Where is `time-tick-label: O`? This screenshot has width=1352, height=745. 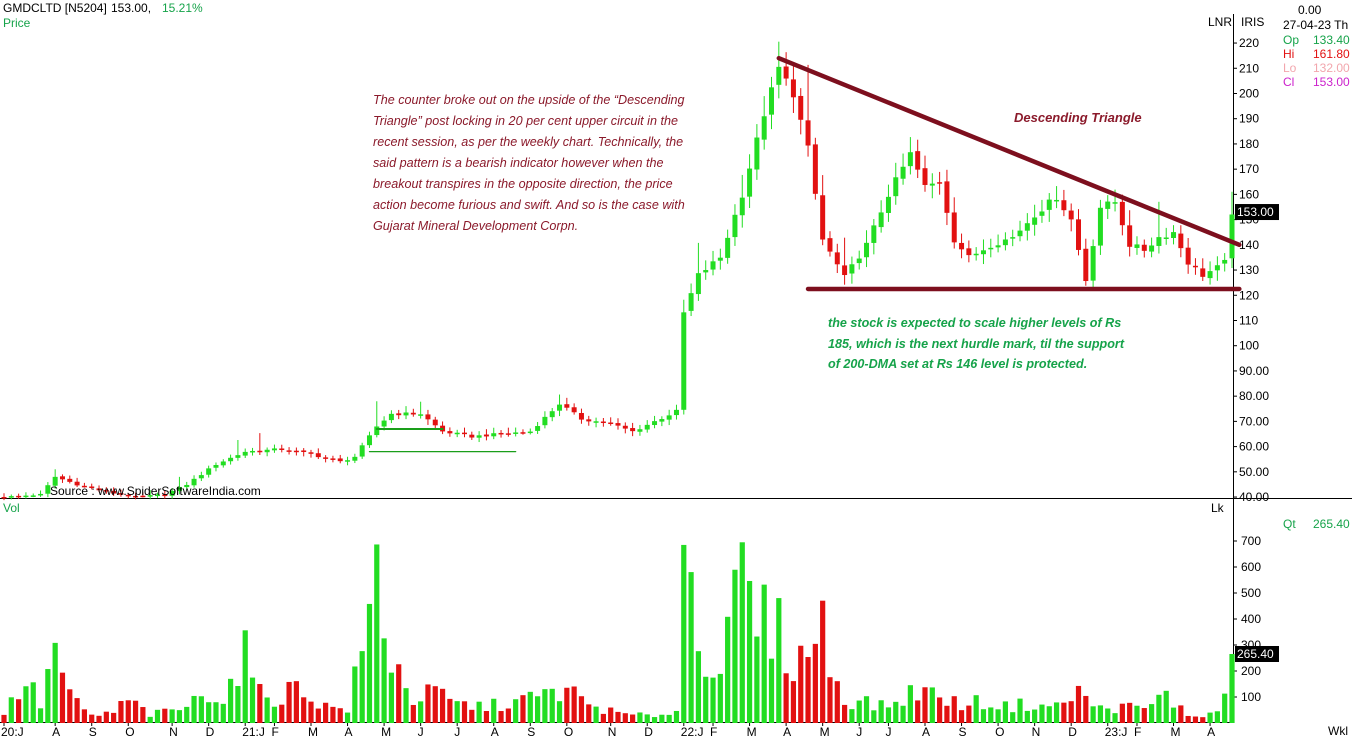
time-tick-label: O is located at coordinates (129, 732).